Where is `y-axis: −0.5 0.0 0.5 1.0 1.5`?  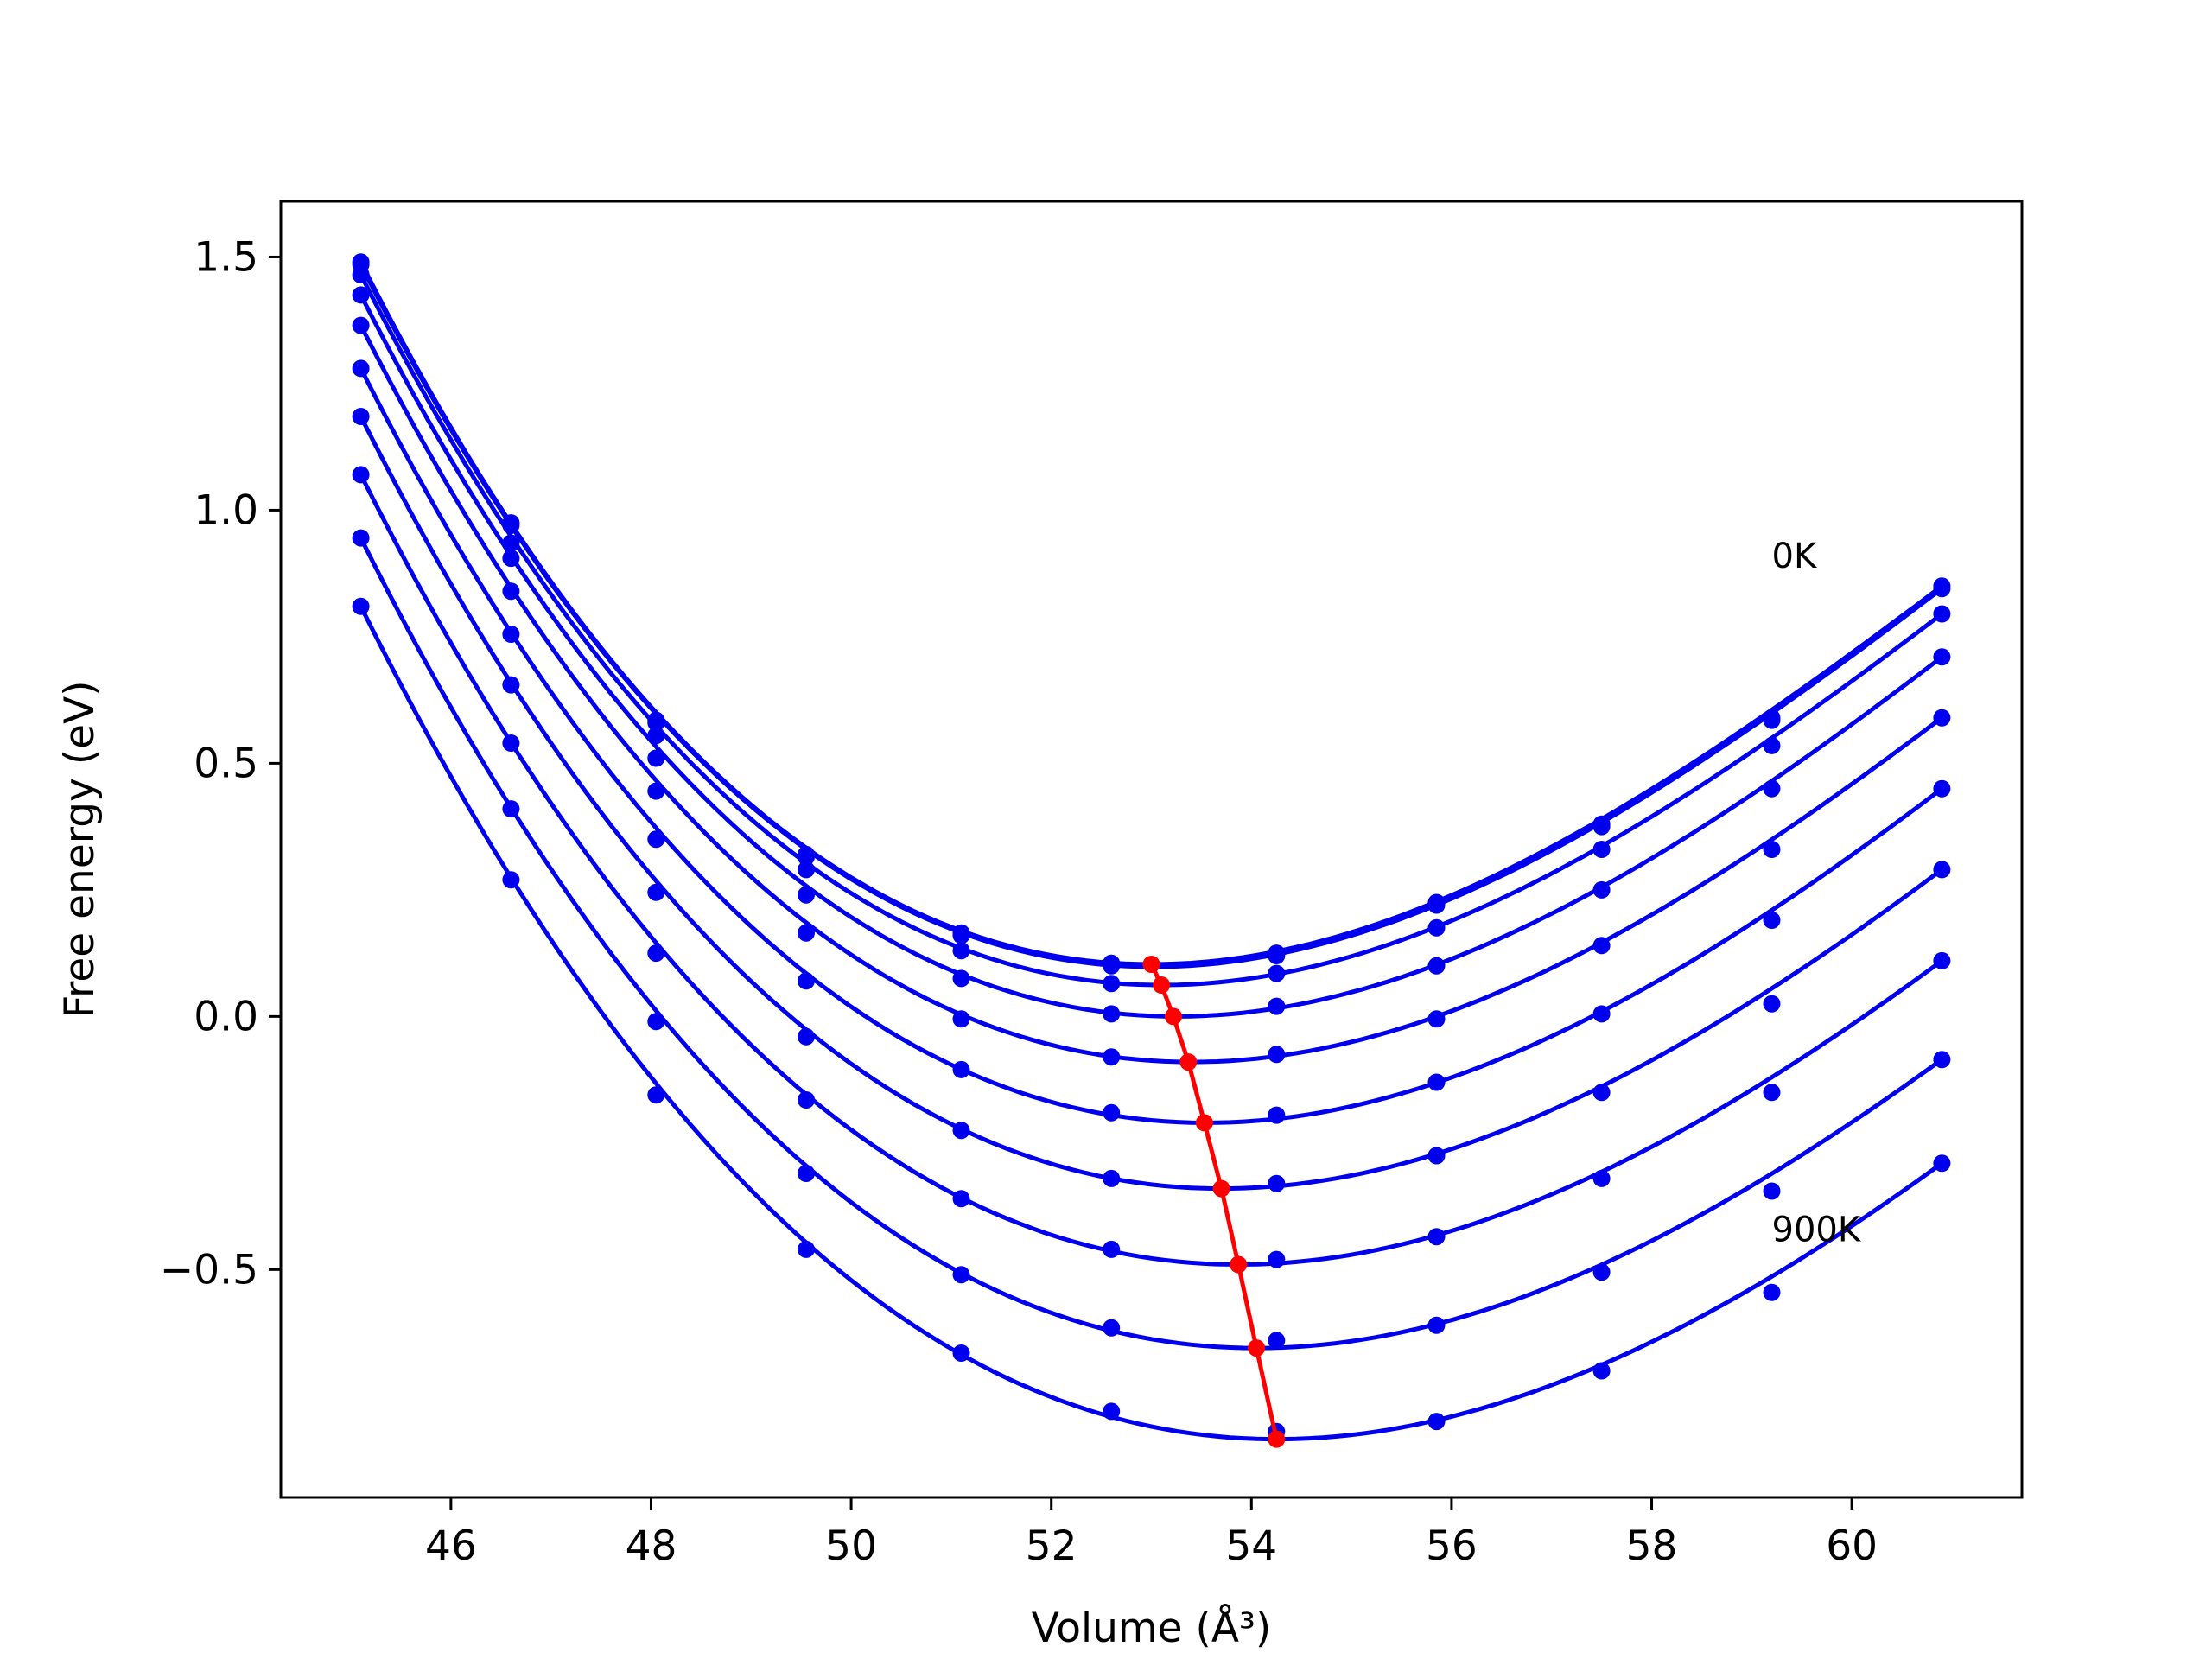 y-axis: −0.5 0.0 0.5 1.0 1.5 is located at coordinates (220, 763).